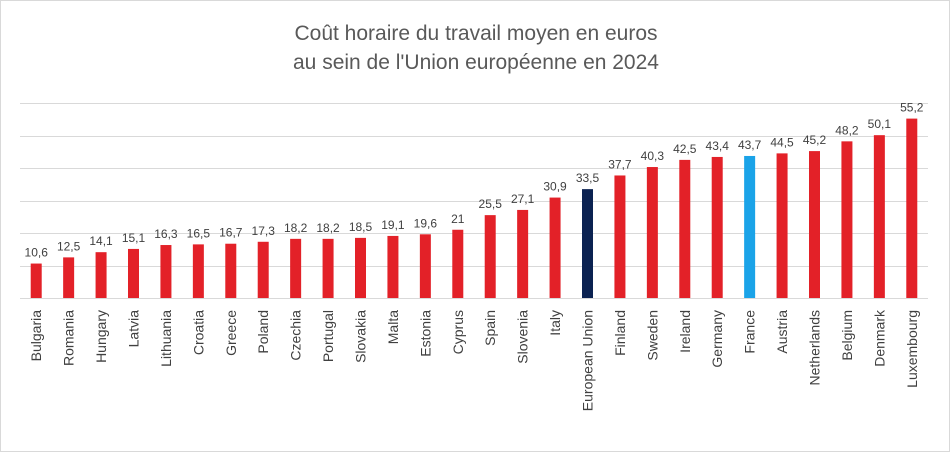 Image resolution: width=950 pixels, height=452 pixels. I want to click on category-label-netherlands: Netherlands, so click(815, 348).